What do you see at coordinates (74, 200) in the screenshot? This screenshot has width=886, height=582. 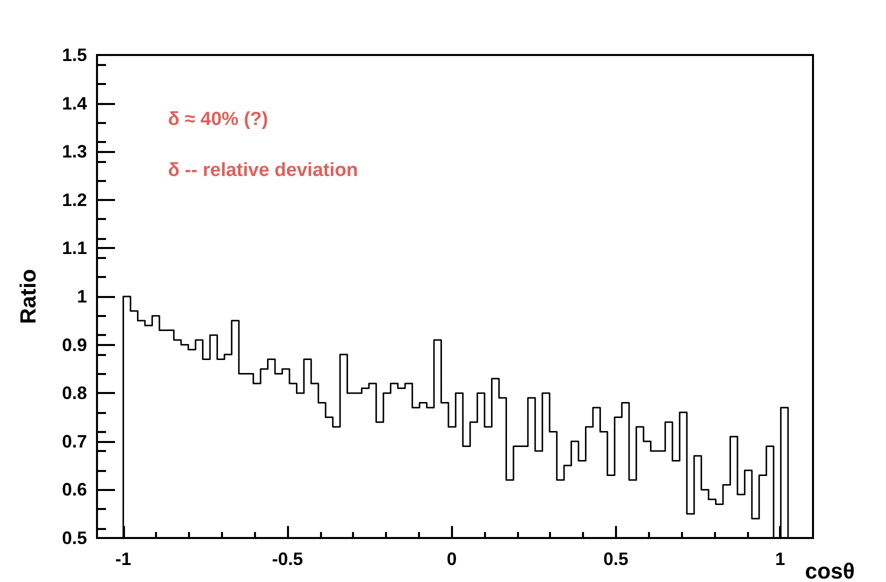 I see `y-tick-label: 1.2` at bounding box center [74, 200].